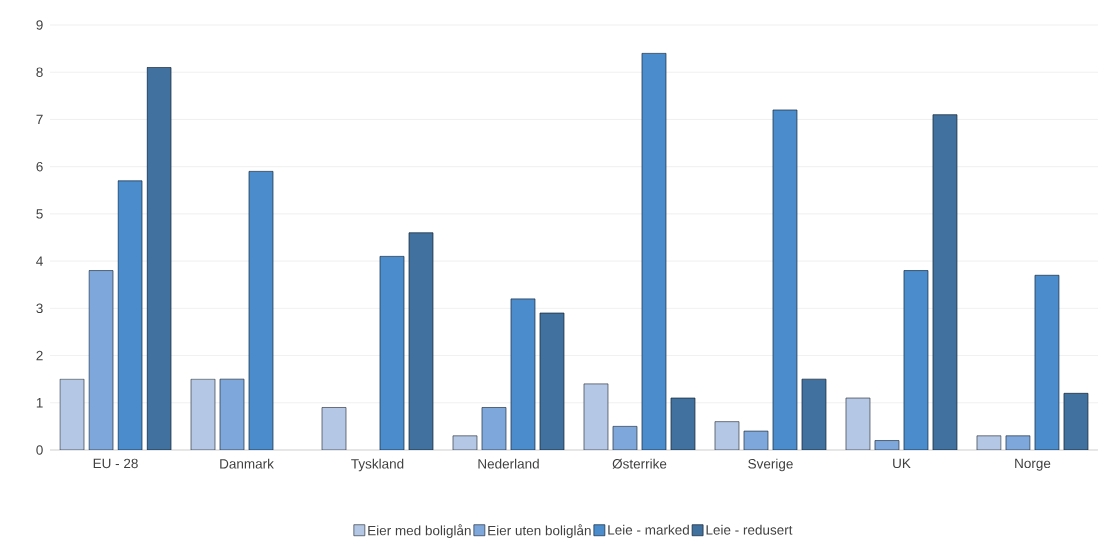  Describe the element at coordinates (377, 465) in the screenshot. I see `x-tick-label: Tyskland` at that location.